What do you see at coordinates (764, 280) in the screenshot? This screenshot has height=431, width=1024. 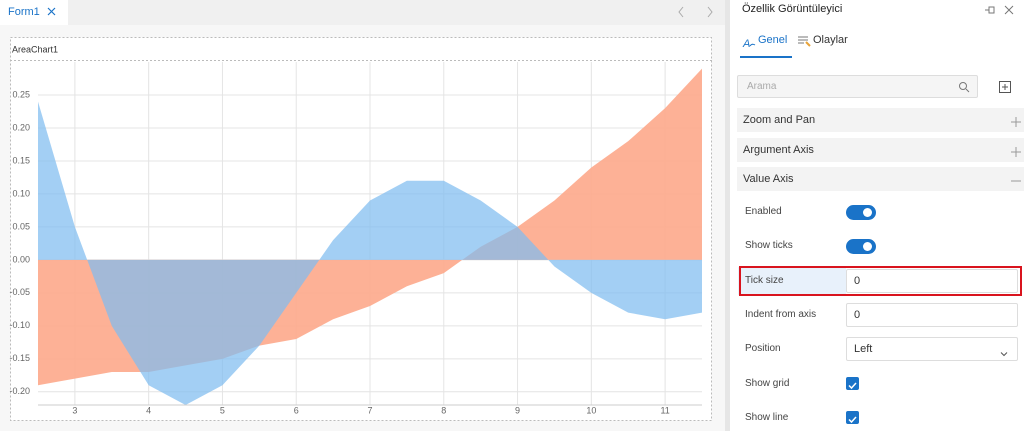 I see `property-label: Tick size` at bounding box center [764, 280].